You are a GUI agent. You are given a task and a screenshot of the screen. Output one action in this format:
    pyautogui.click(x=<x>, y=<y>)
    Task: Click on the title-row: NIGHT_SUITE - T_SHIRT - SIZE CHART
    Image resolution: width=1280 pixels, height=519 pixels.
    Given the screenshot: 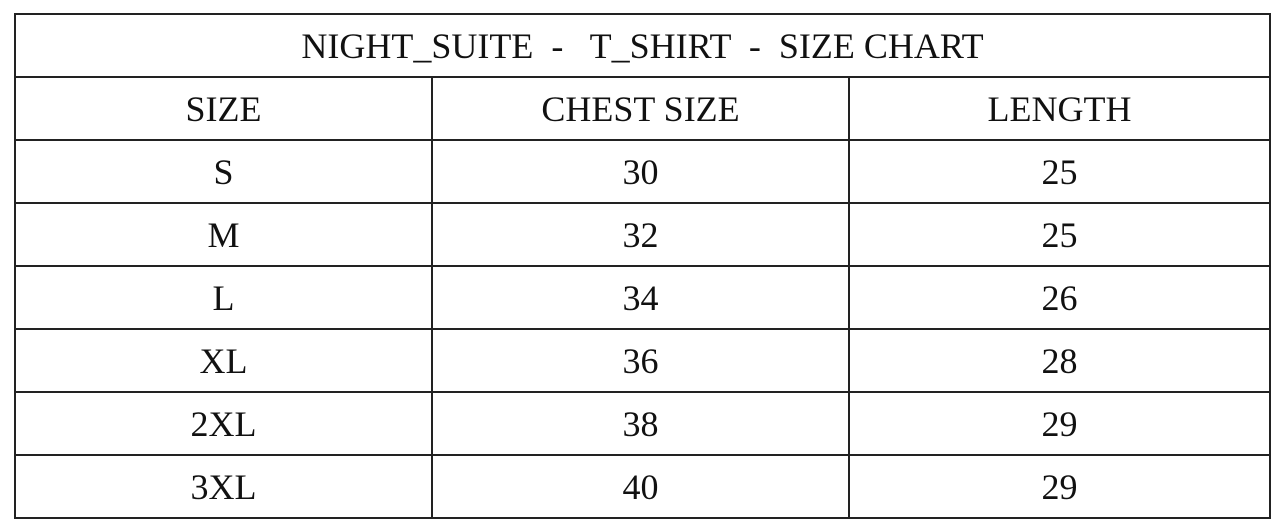 What is the action you would take?
    pyautogui.click(x=642, y=45)
    